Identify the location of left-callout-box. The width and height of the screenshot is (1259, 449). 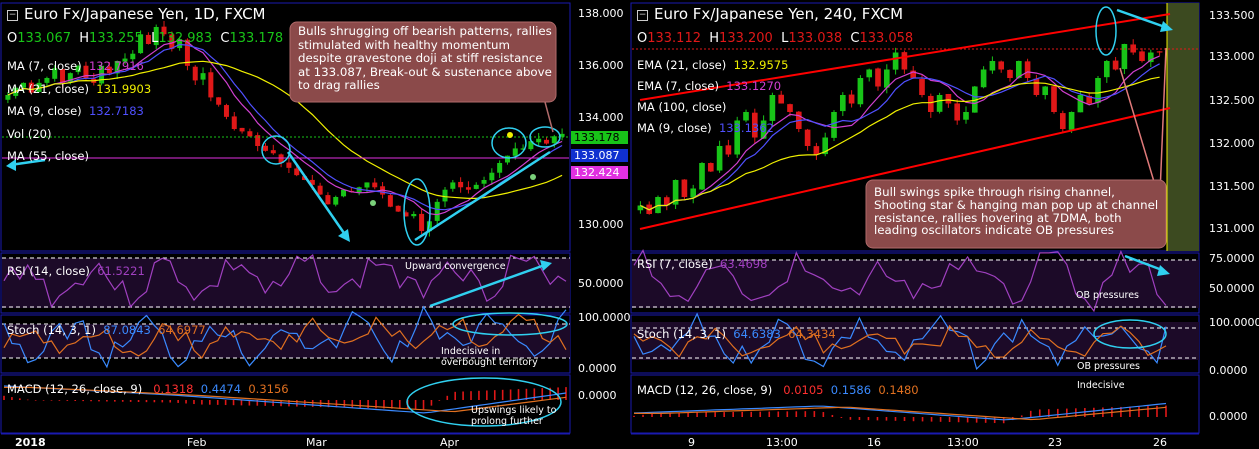
(423, 62).